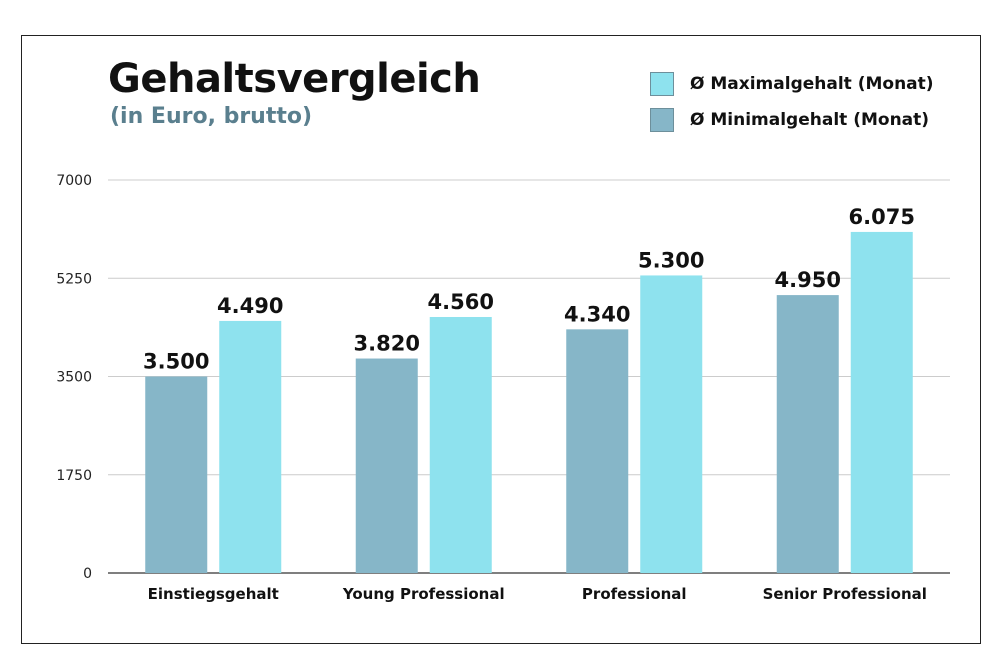 The width and height of the screenshot is (1000, 666). Describe the element at coordinates (423, 594) in the screenshot. I see `x-tick-label: Young Professional` at that location.